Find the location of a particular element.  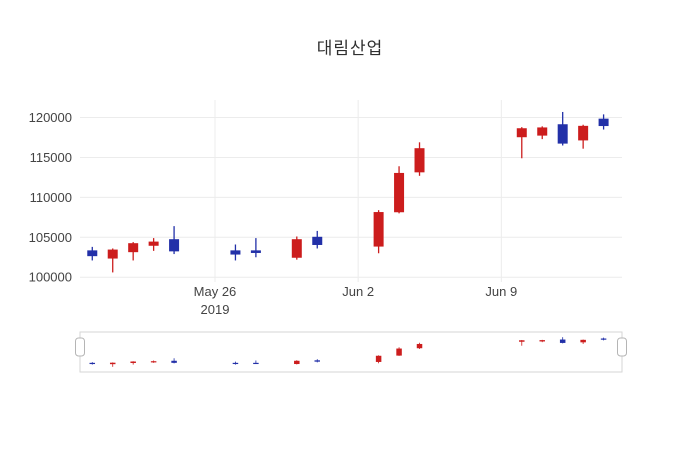

rangeslider is located at coordinates (351, 352).